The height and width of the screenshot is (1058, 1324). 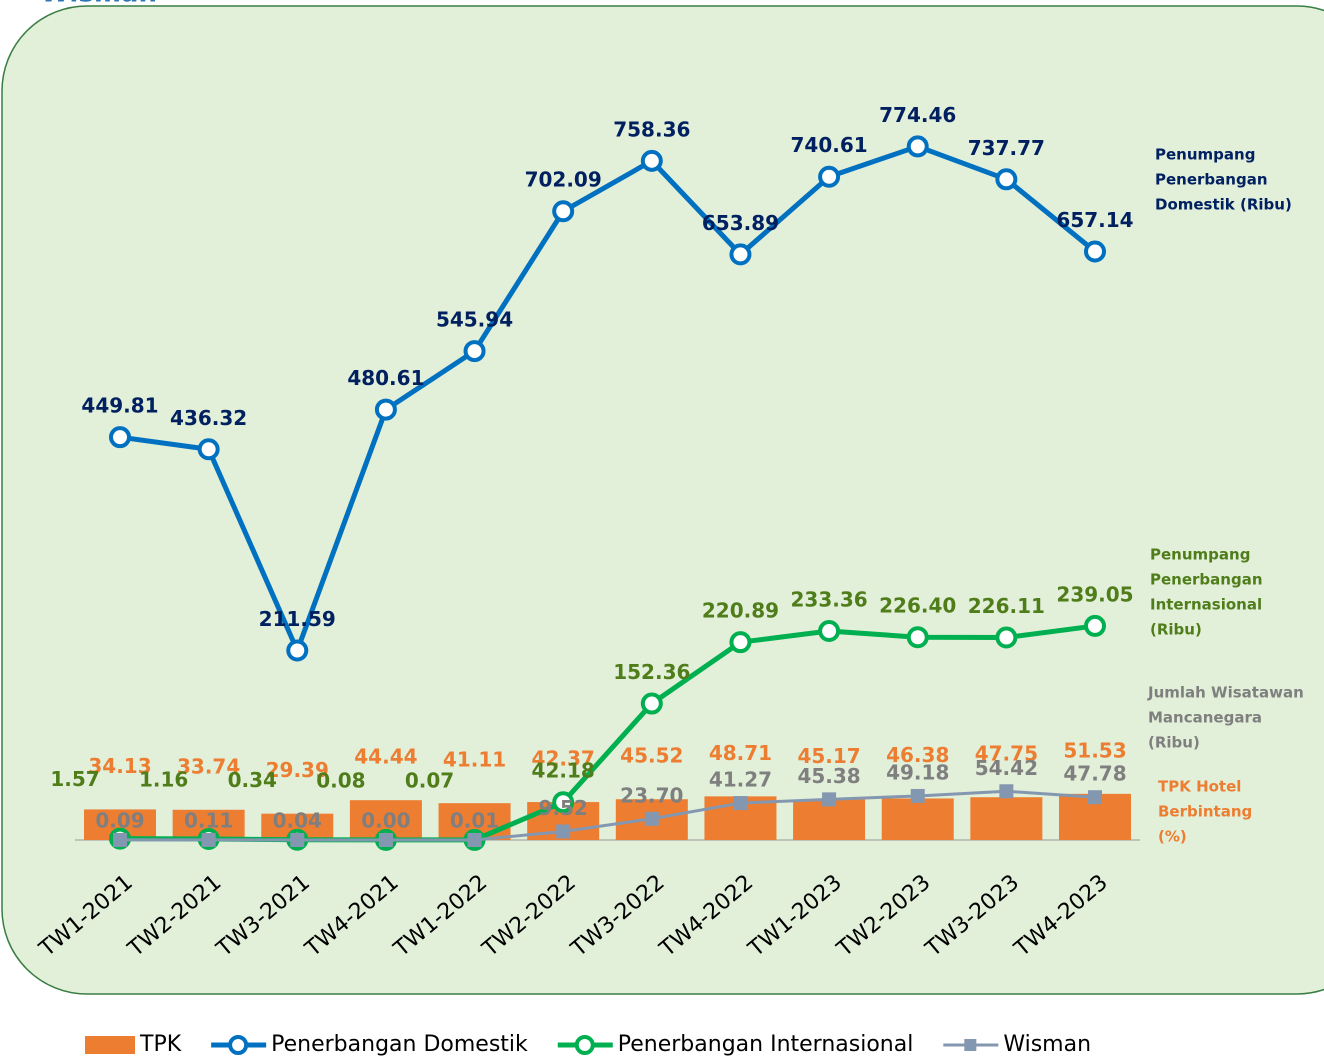 What do you see at coordinates (607, 815) in the screenshot?
I see `series-line` at bounding box center [607, 815].